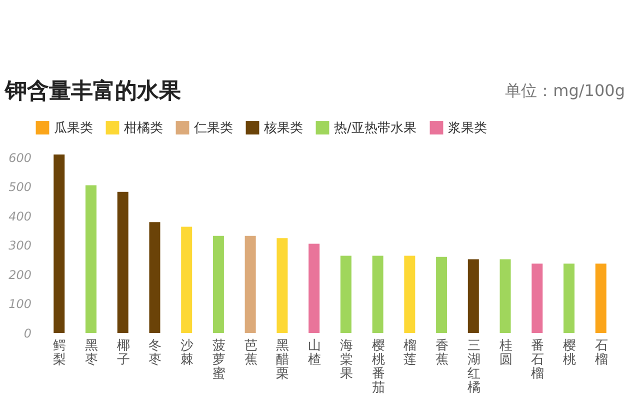 The width and height of the screenshot is (640, 399). I want to click on y-axis-title: 单位：mg/100g, so click(565, 90).